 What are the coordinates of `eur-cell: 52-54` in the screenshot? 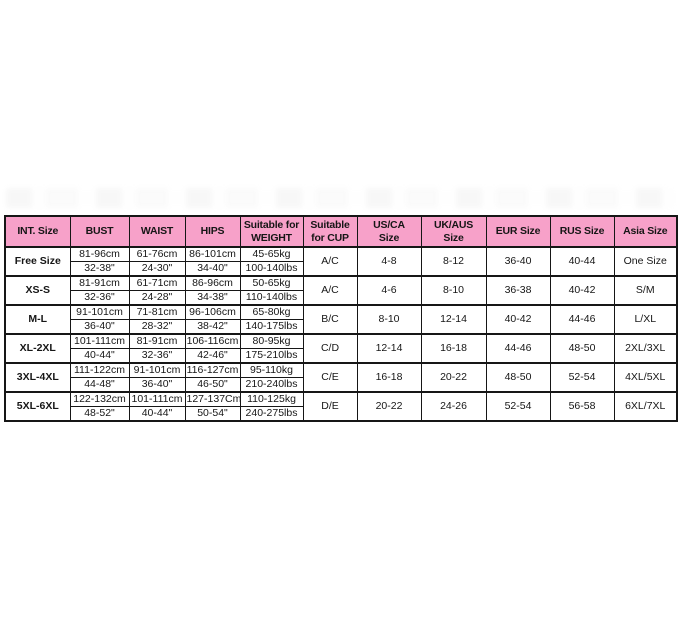 It's located at (518, 406).